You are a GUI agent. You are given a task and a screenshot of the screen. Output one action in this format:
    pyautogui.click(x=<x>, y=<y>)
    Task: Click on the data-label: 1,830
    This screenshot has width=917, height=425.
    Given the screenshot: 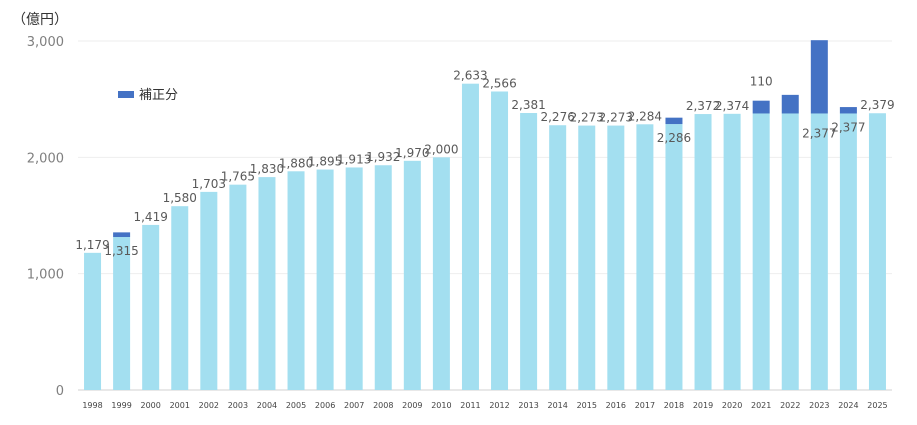 What is the action you would take?
    pyautogui.click(x=267, y=169)
    